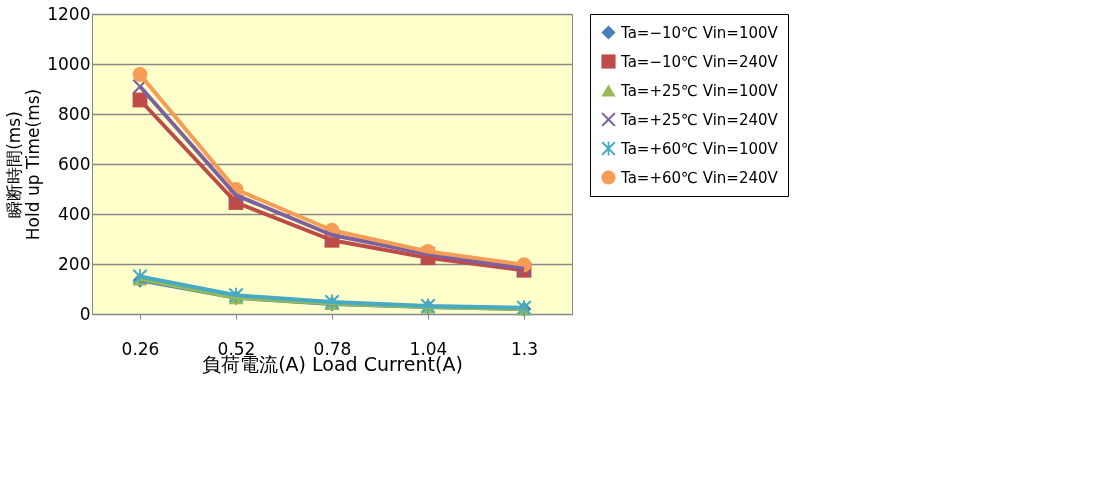  Describe the element at coordinates (24, 164) in the screenshot. I see `y-axis-title: 瞬断時間(ms) Hold up Time(ms)` at that location.